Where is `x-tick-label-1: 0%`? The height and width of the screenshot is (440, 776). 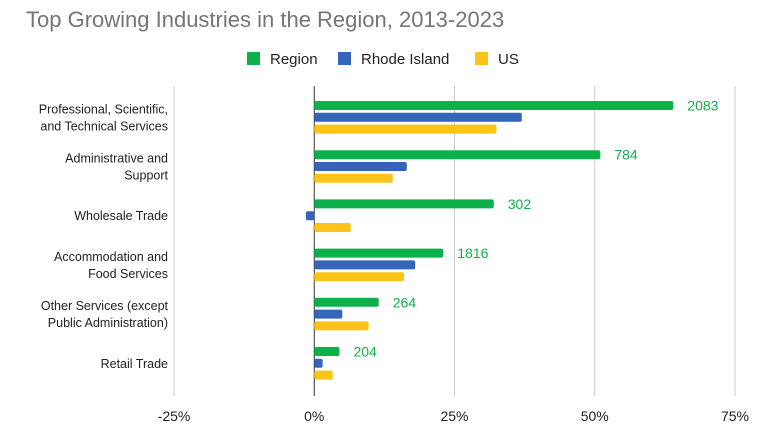
x-tick-label-1: 0% is located at coordinates (314, 416).